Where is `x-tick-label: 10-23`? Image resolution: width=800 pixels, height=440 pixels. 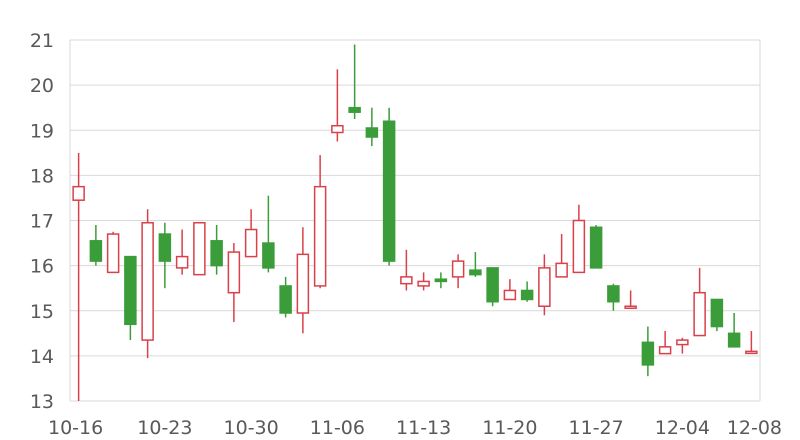
x-tick-label: 10-23 is located at coordinates (164, 428).